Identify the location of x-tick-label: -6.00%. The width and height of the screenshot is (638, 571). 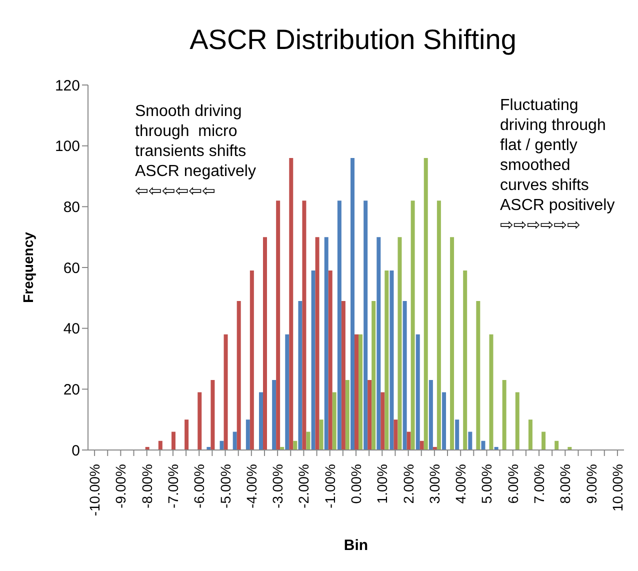
(199, 486).